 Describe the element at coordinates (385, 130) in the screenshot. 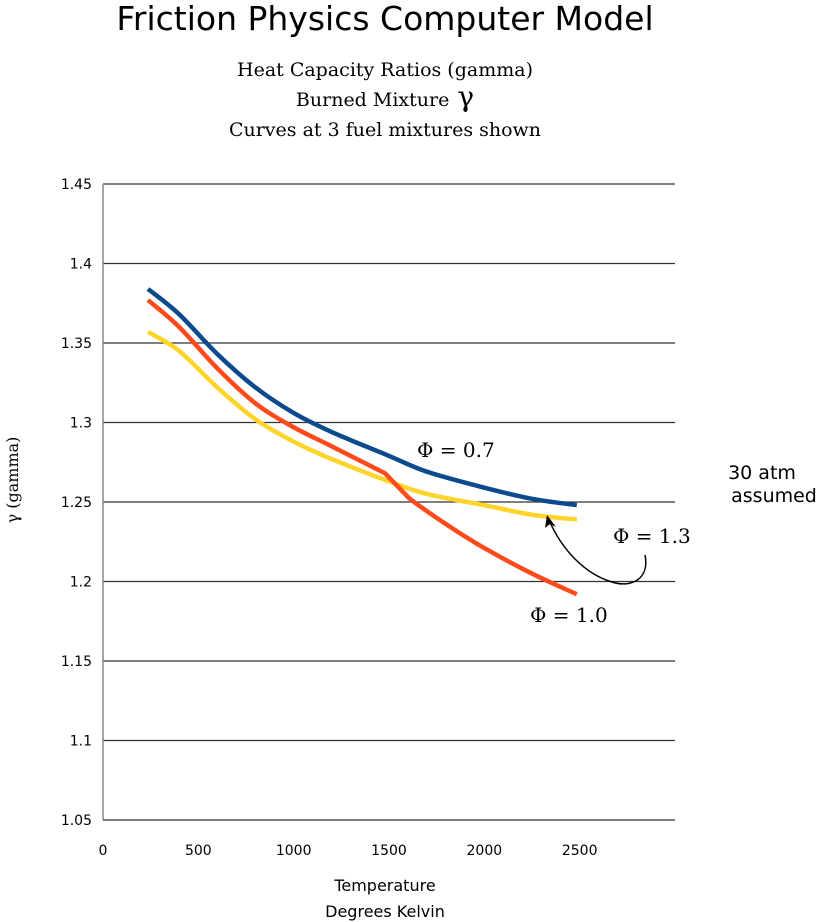

I see `chart-subtitle-3: Curves at 3 fuel mixtures shown` at that location.